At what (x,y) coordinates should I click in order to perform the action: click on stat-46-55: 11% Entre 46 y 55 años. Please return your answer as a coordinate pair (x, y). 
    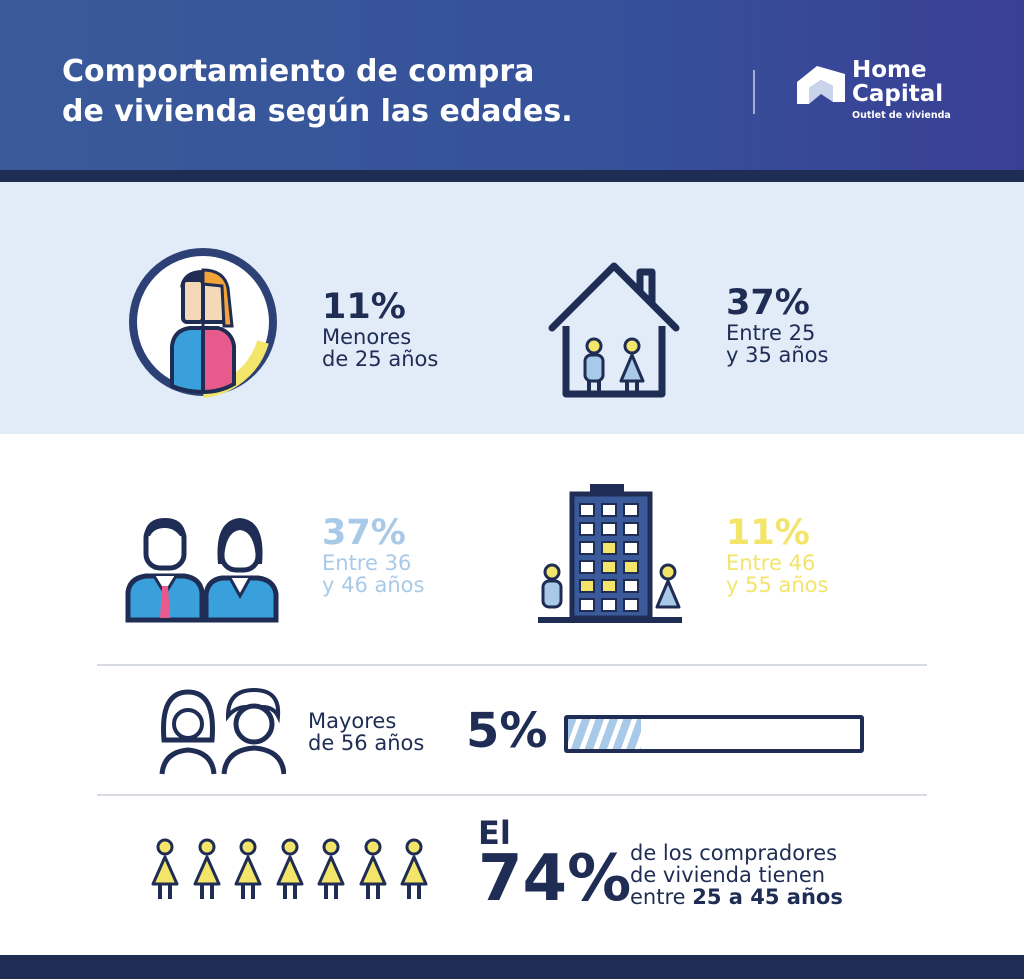
    Looking at the image, I should click on (777, 555).